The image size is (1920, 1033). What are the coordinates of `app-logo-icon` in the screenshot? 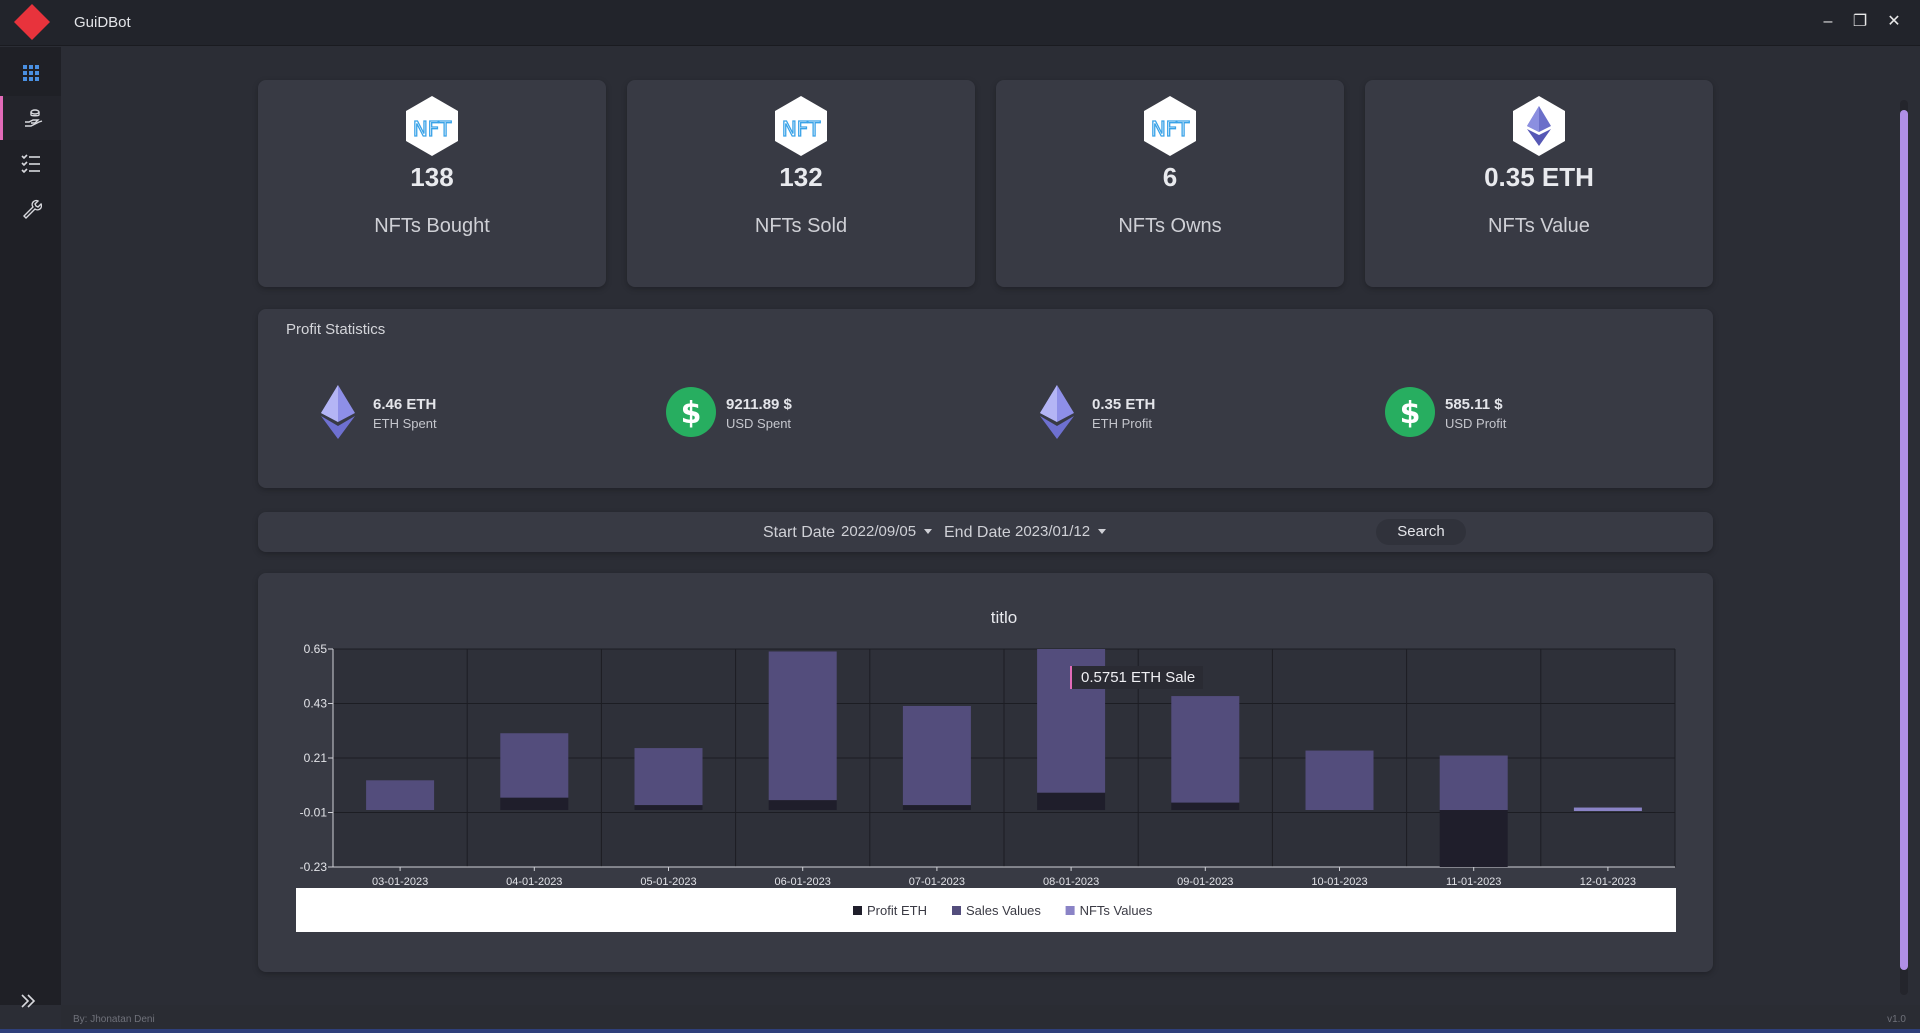 It's located at (32, 22).